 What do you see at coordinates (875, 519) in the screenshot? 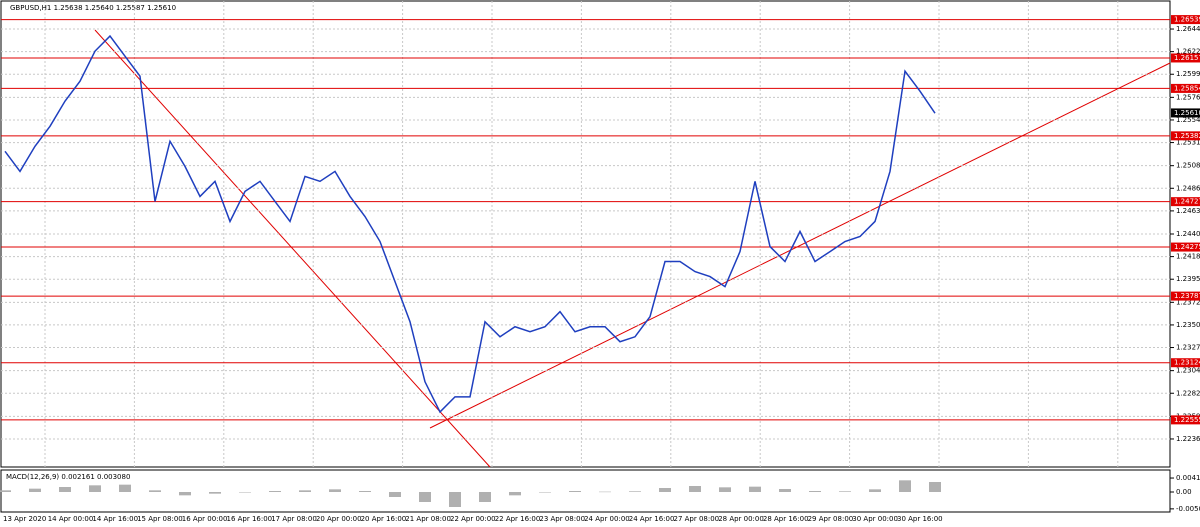
I see `x-tick-label: 30 Apr 00:00` at bounding box center [875, 519].